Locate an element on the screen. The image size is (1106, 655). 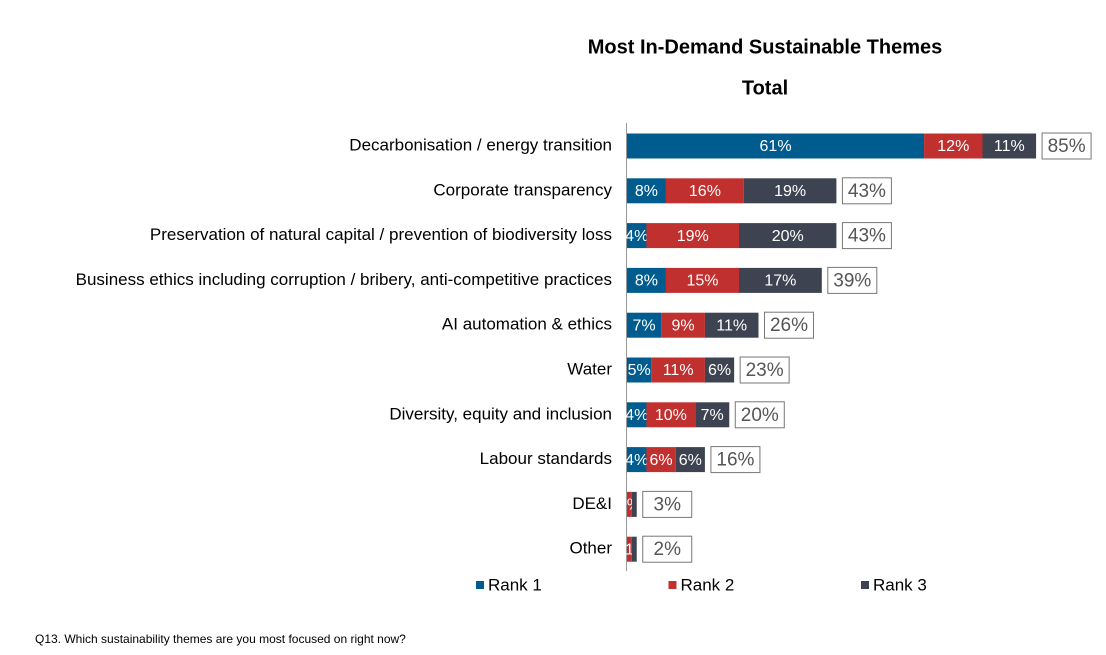
total-label: 23% is located at coordinates (765, 370).